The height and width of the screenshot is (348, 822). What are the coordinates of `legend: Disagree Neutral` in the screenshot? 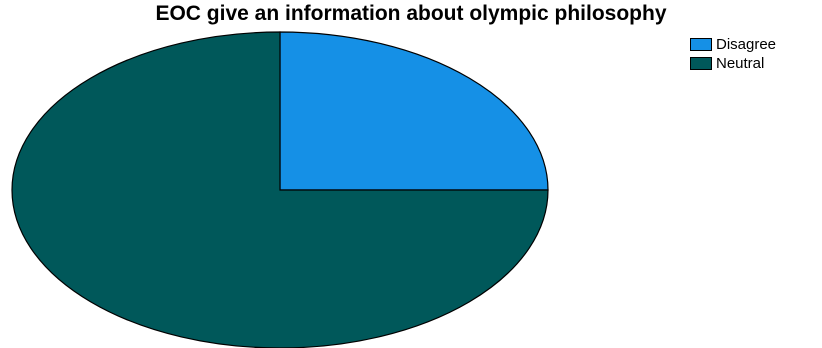 It's located at (733, 54).